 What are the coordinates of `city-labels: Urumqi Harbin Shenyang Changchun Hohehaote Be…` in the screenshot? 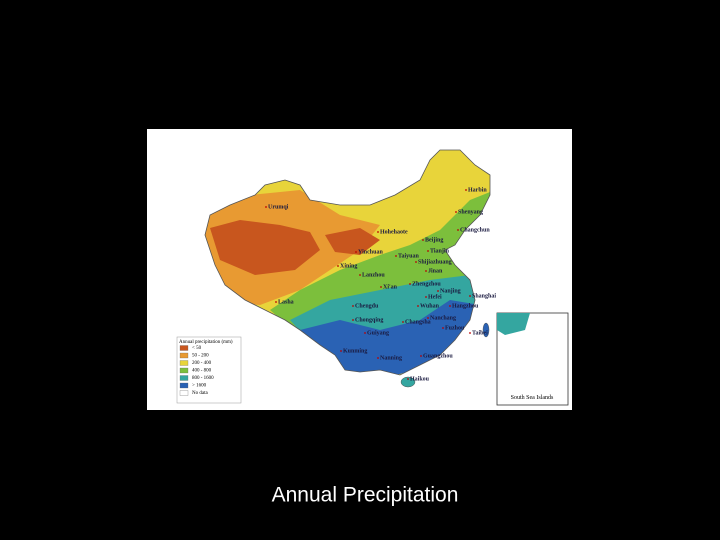 It's located at (380, 284).